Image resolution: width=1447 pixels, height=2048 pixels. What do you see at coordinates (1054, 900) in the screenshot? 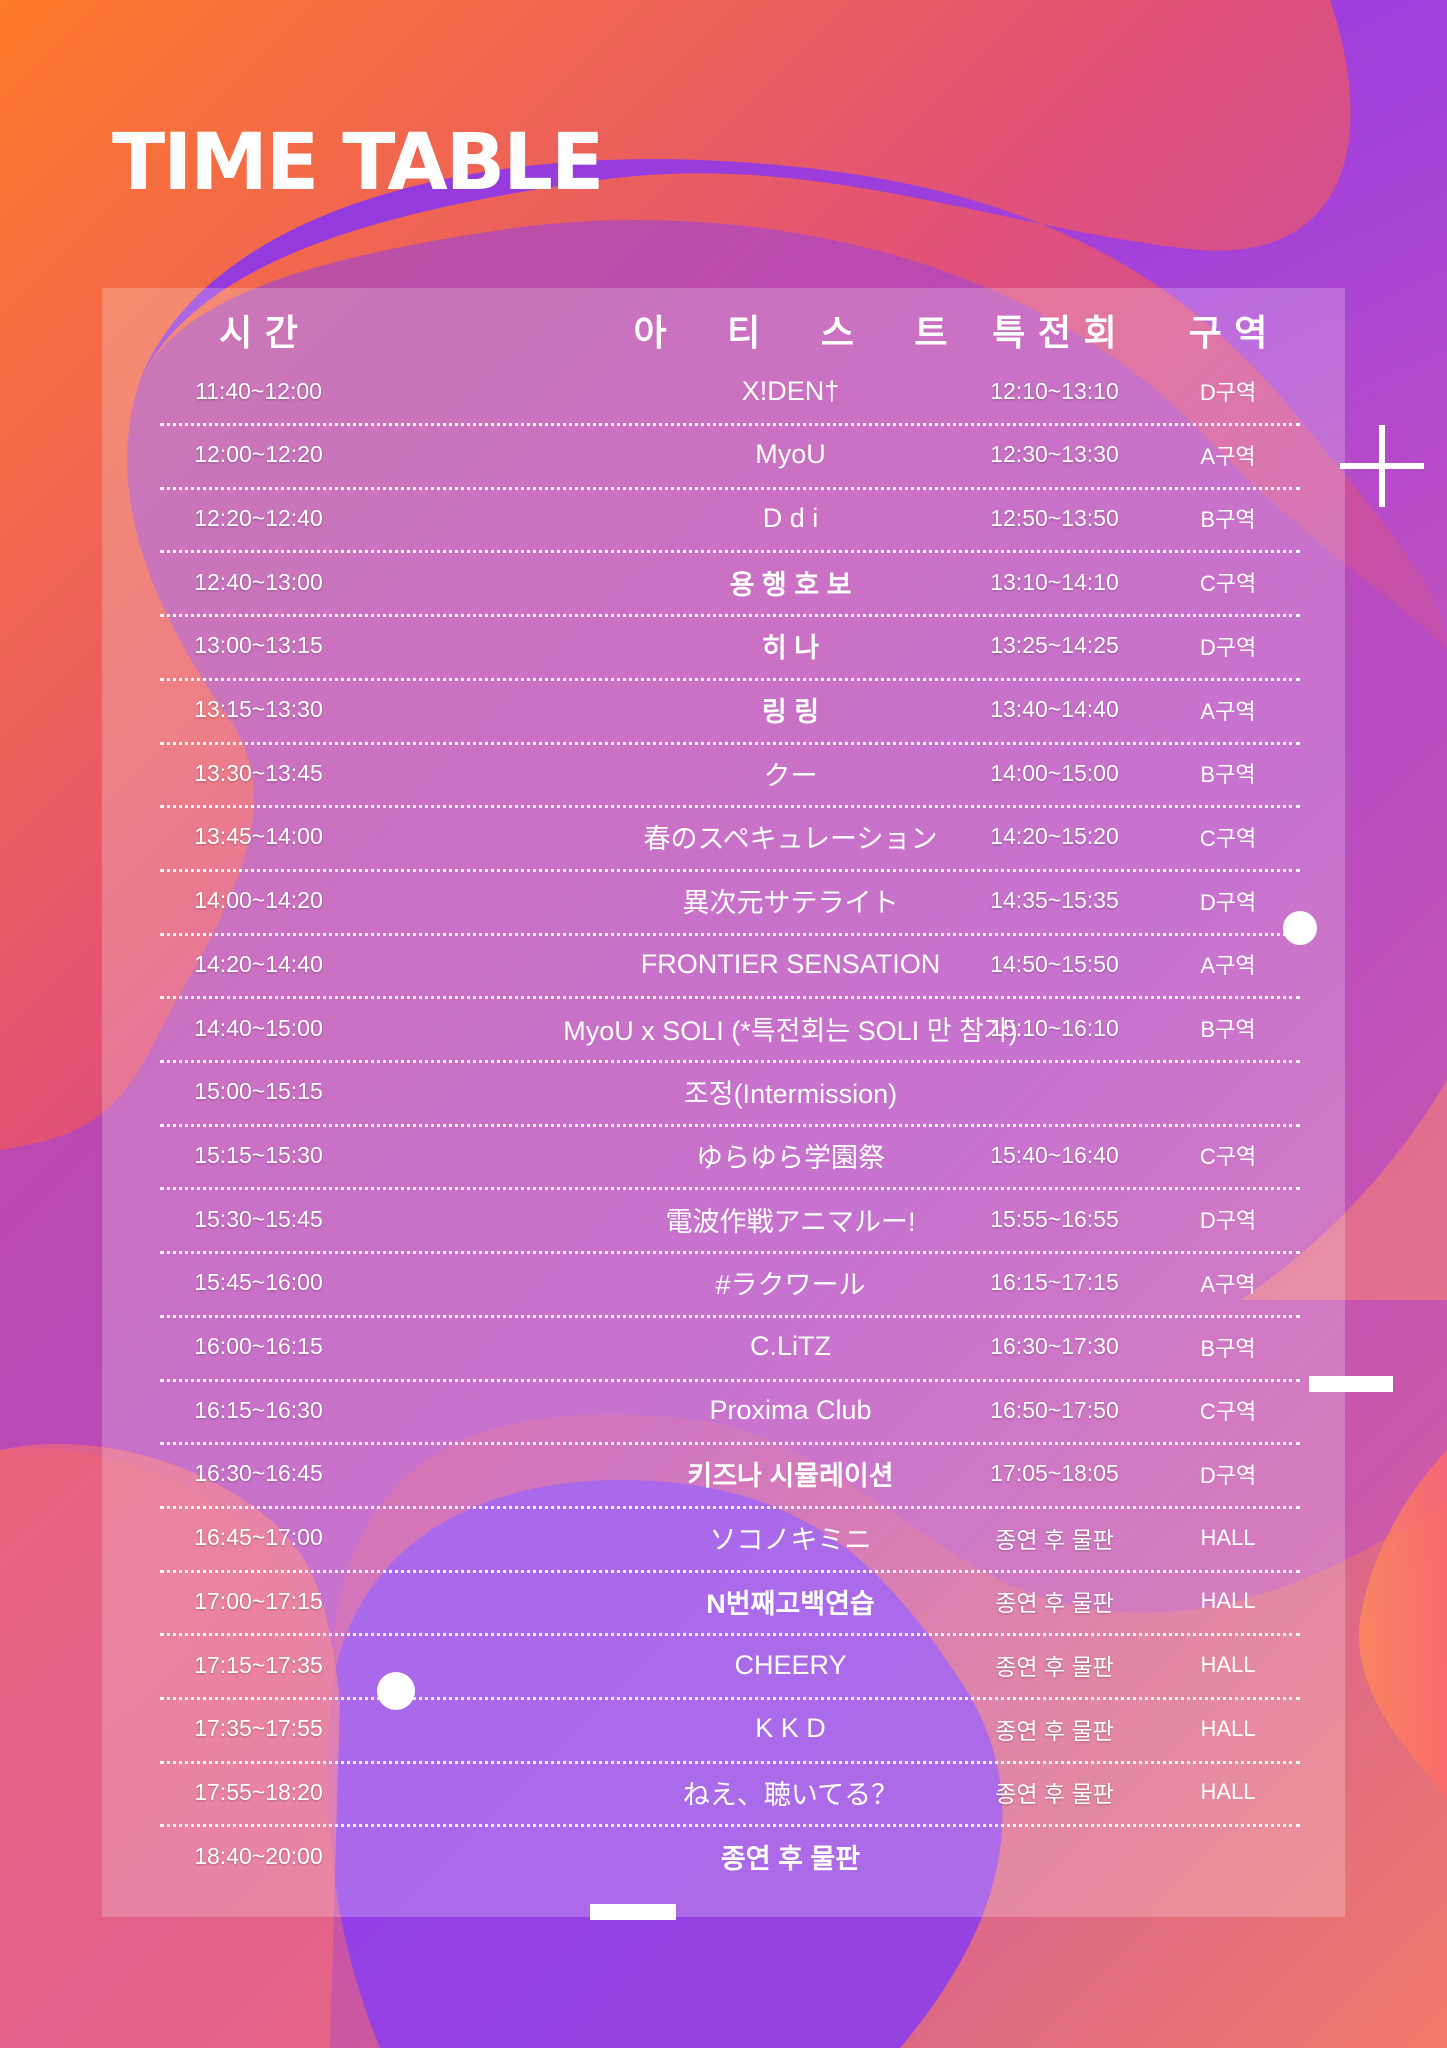
I see `meet-time-cell: 14:35~15:35` at bounding box center [1054, 900].